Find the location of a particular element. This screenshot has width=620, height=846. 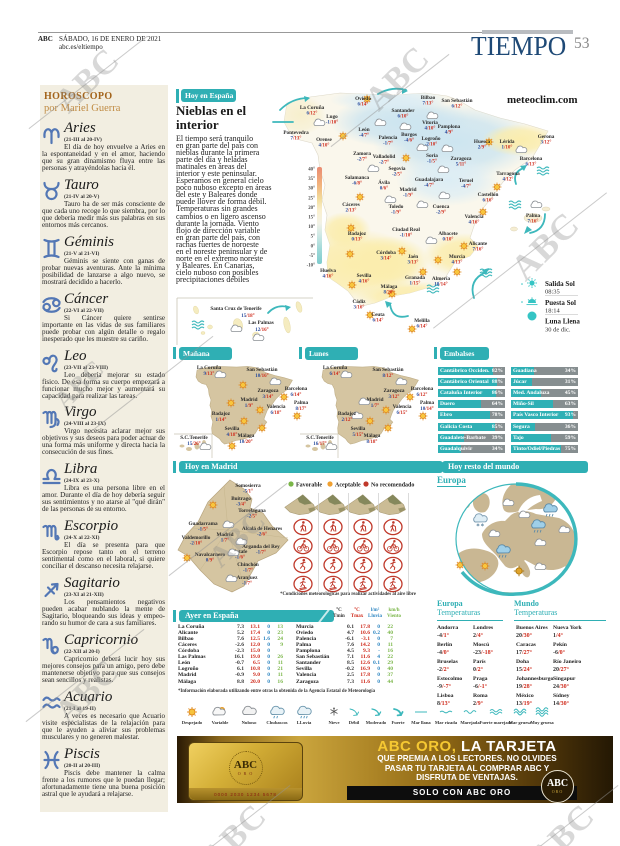

svg-text: -4/7° is located at coordinates (429, 186).